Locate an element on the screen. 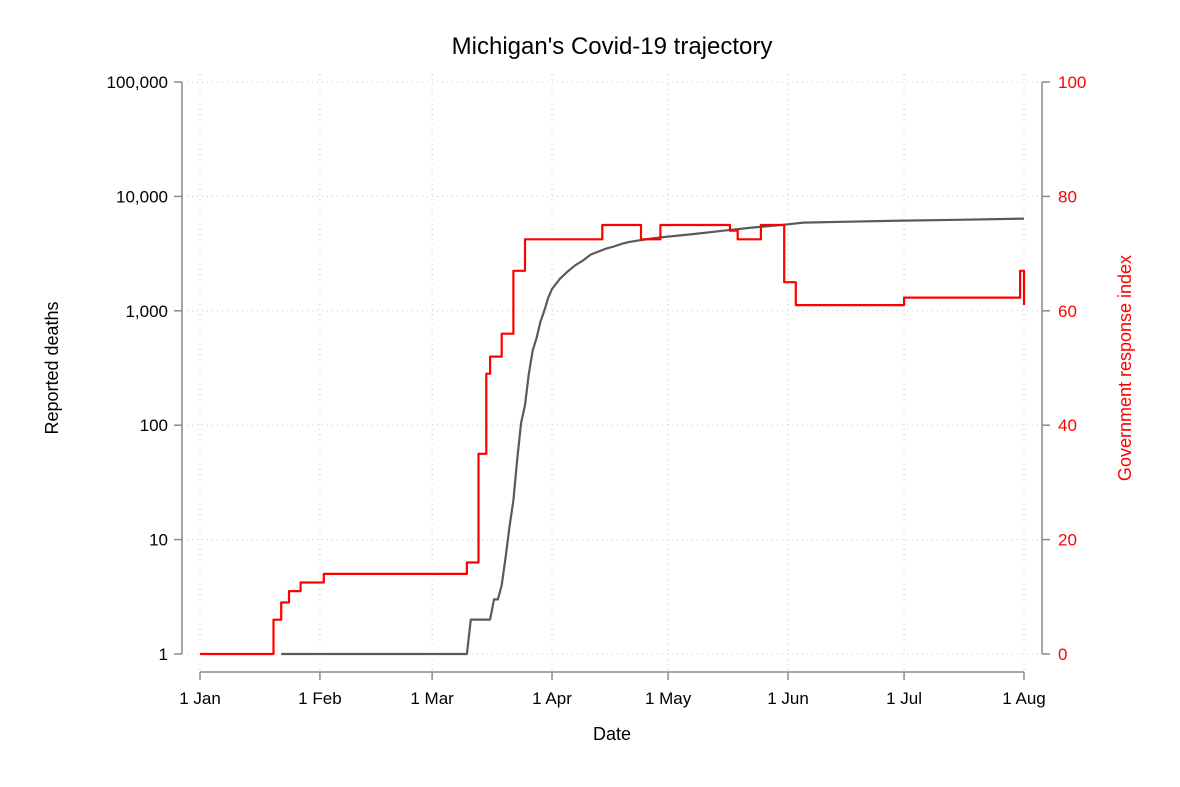 This screenshot has height=787, width=1180. y-right-tick-label: 100 is located at coordinates (1072, 82).